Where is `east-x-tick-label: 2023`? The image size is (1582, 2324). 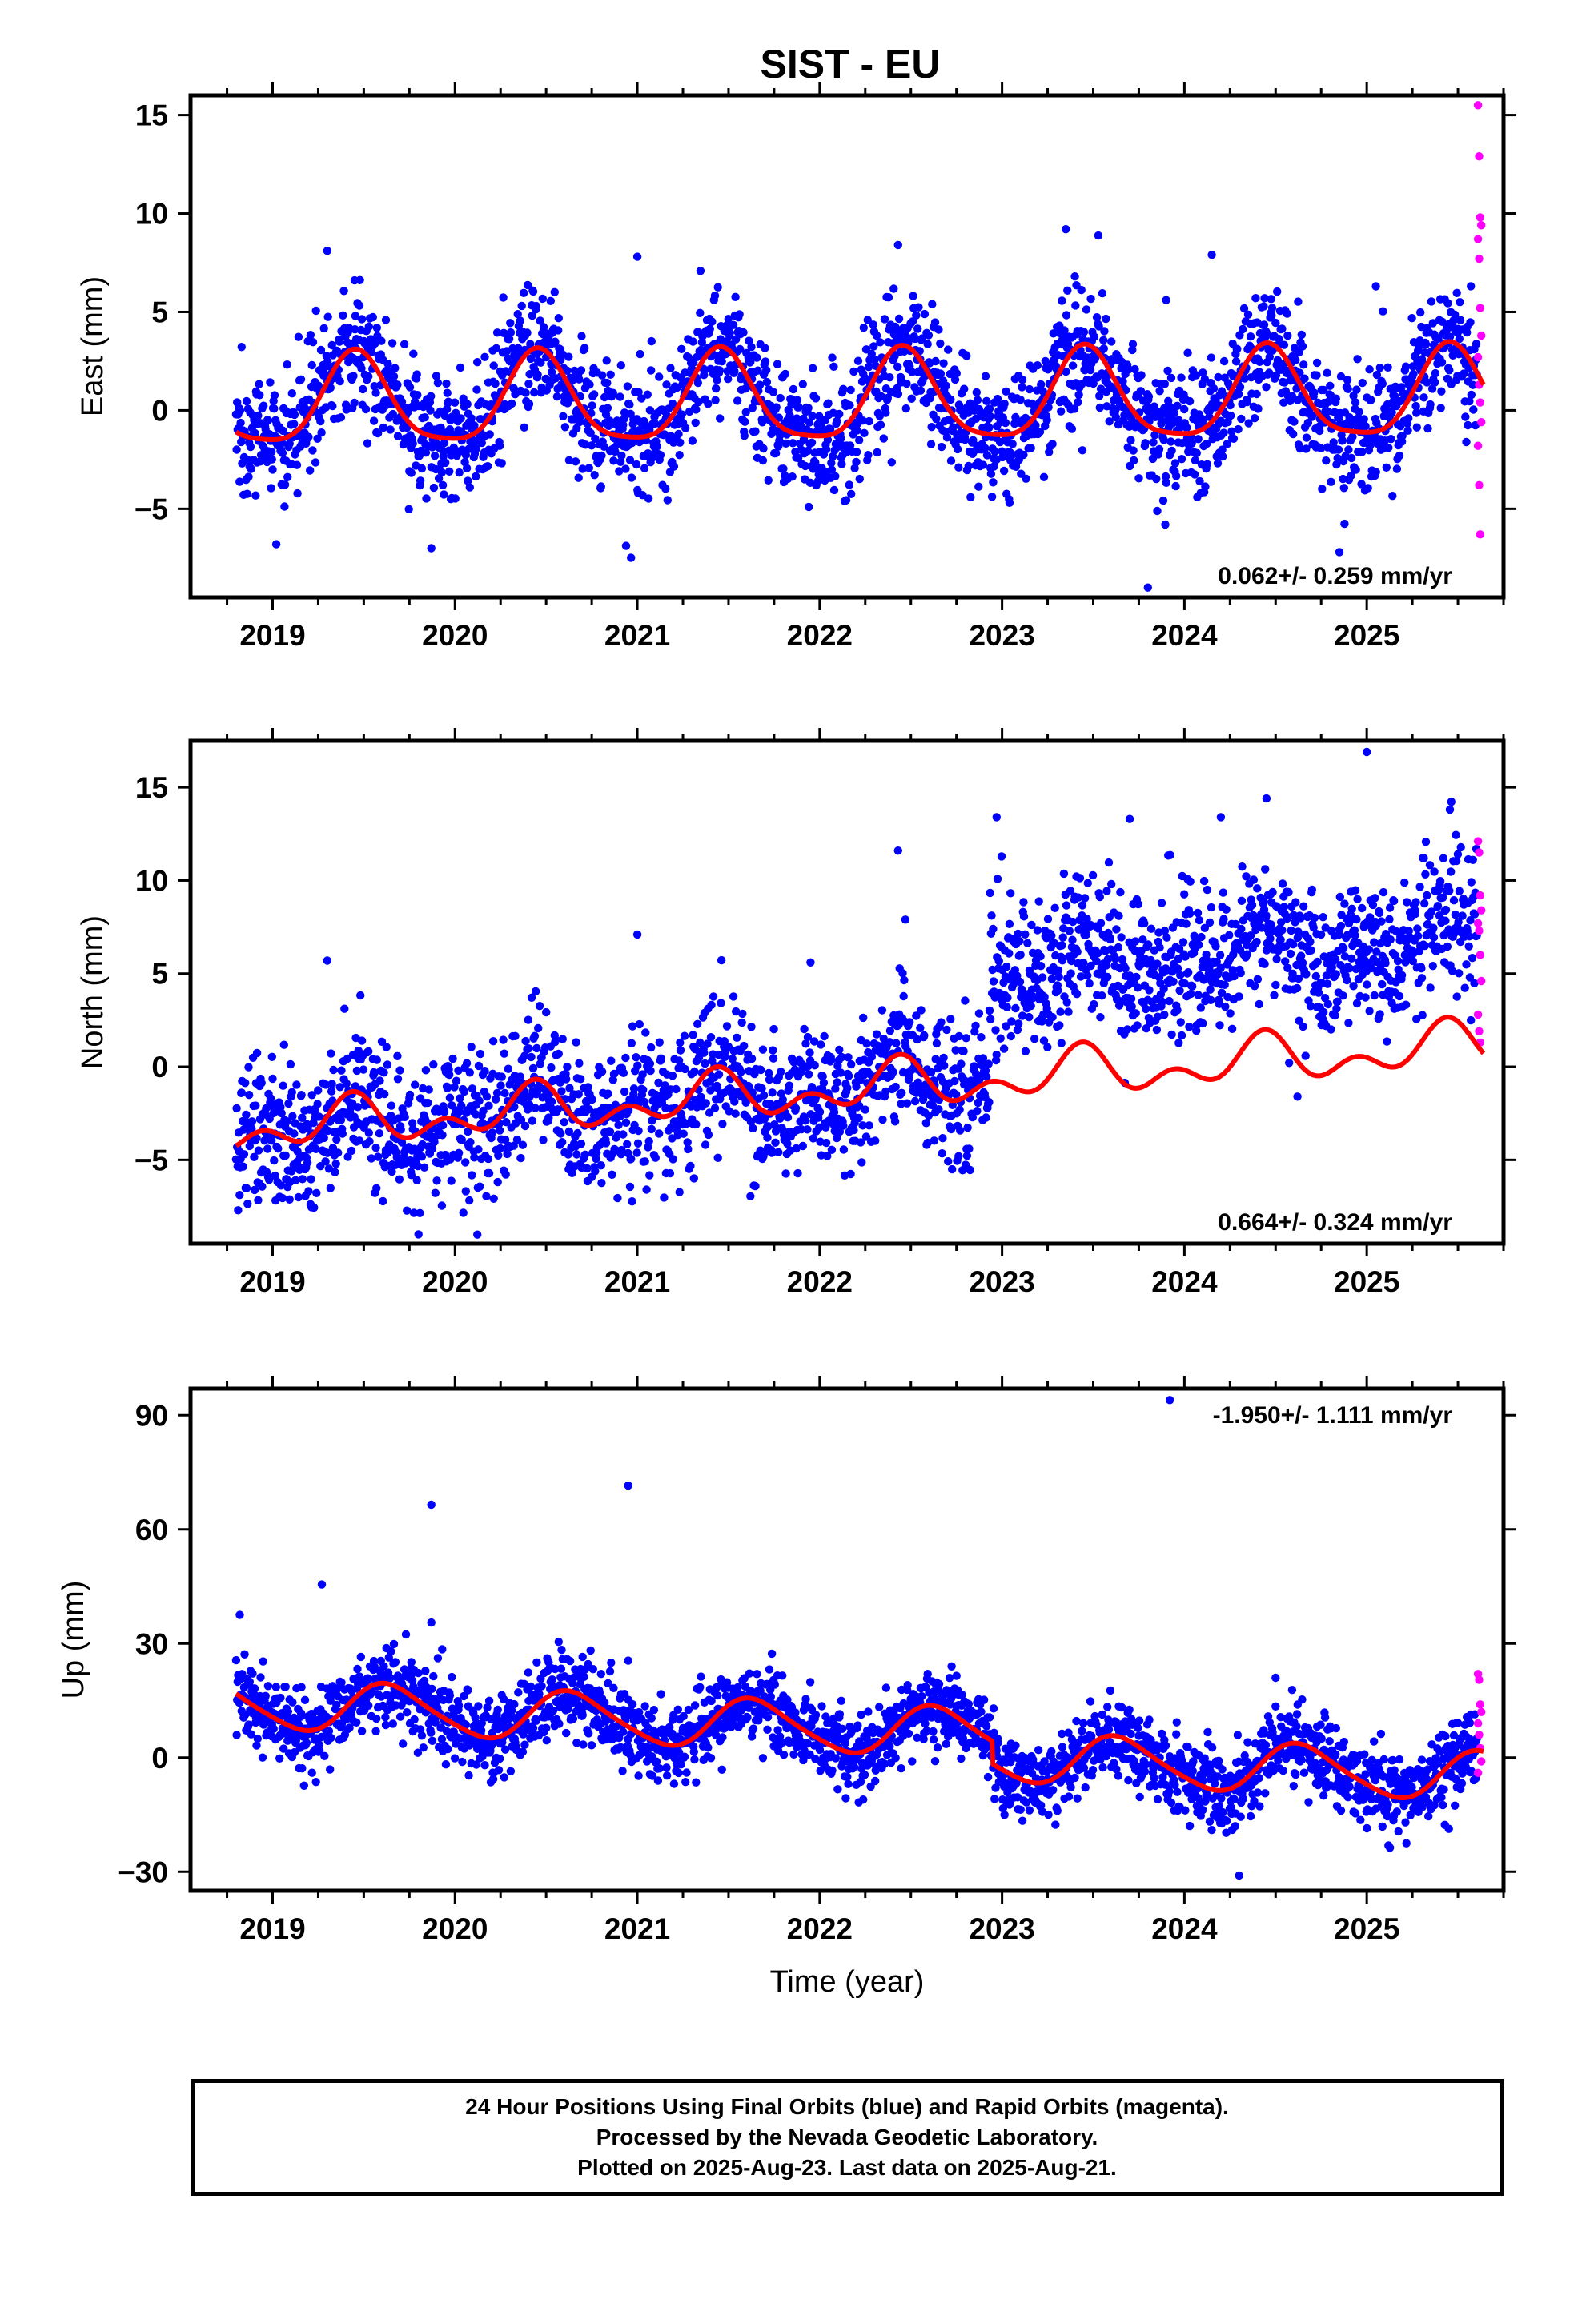
east-x-tick-label: 2023 is located at coordinates (1002, 635).